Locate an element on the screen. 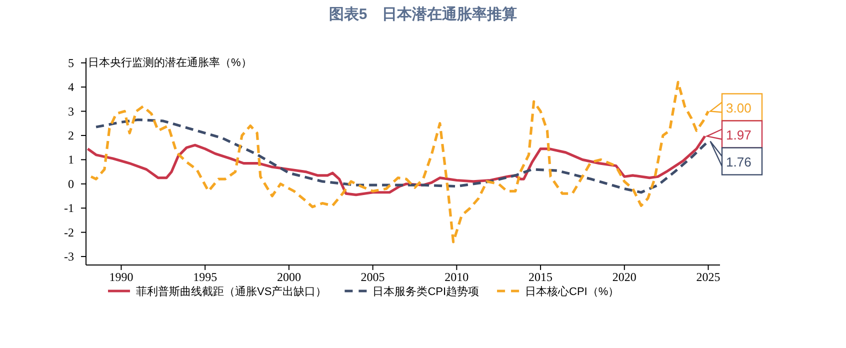 The height and width of the screenshot is (348, 846). y-tick-label: -1 is located at coordinates (69, 208).